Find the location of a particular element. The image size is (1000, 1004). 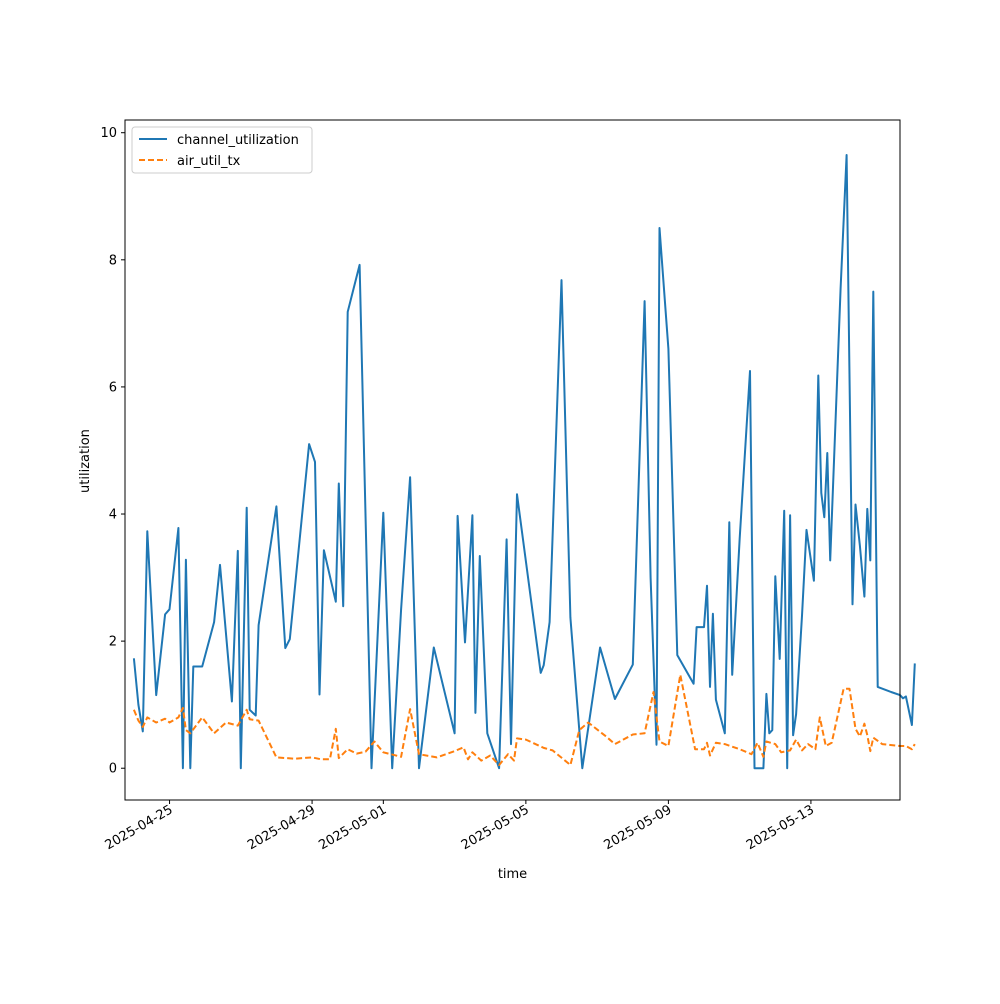

legend-label-channel-utilization: channel_utilization is located at coordinates (238, 140).